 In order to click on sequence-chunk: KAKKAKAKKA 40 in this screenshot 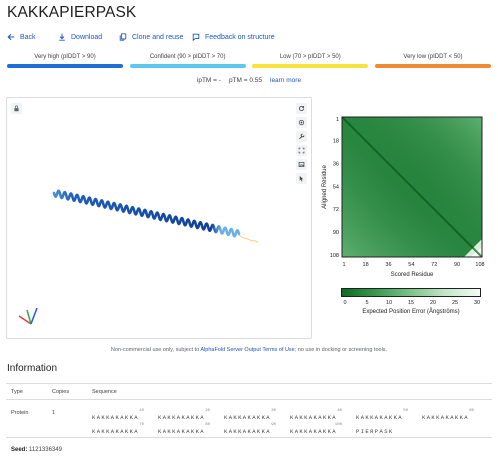, I will do `click(323, 415)`.